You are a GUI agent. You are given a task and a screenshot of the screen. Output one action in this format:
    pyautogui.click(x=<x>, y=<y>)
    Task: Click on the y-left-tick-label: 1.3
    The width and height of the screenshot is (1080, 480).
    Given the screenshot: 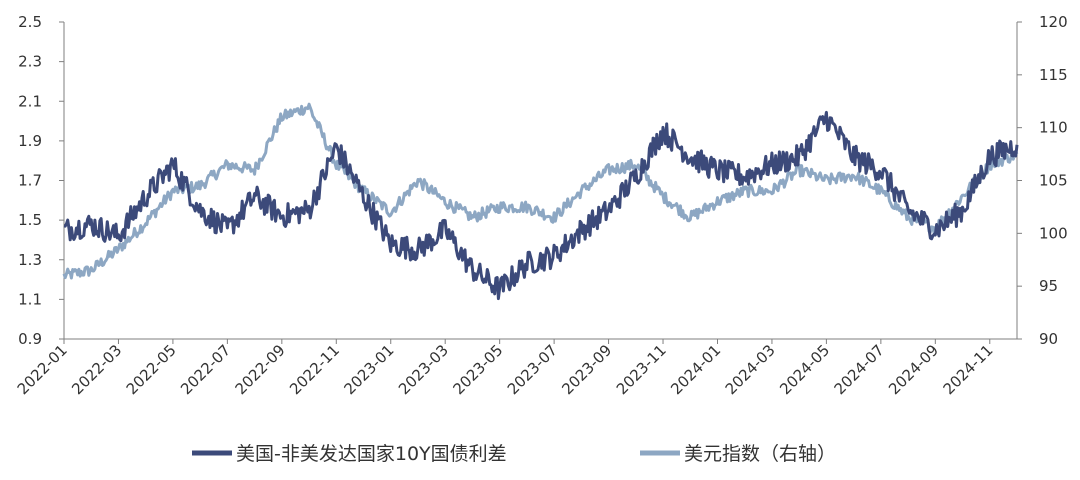 What is the action you would take?
    pyautogui.click(x=30, y=260)
    